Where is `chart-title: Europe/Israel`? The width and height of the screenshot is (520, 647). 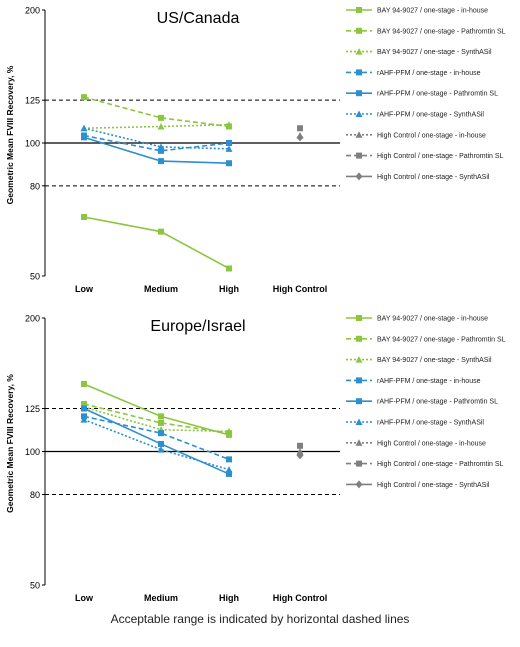
chart-title: Europe/Israel is located at coordinates (197, 326).